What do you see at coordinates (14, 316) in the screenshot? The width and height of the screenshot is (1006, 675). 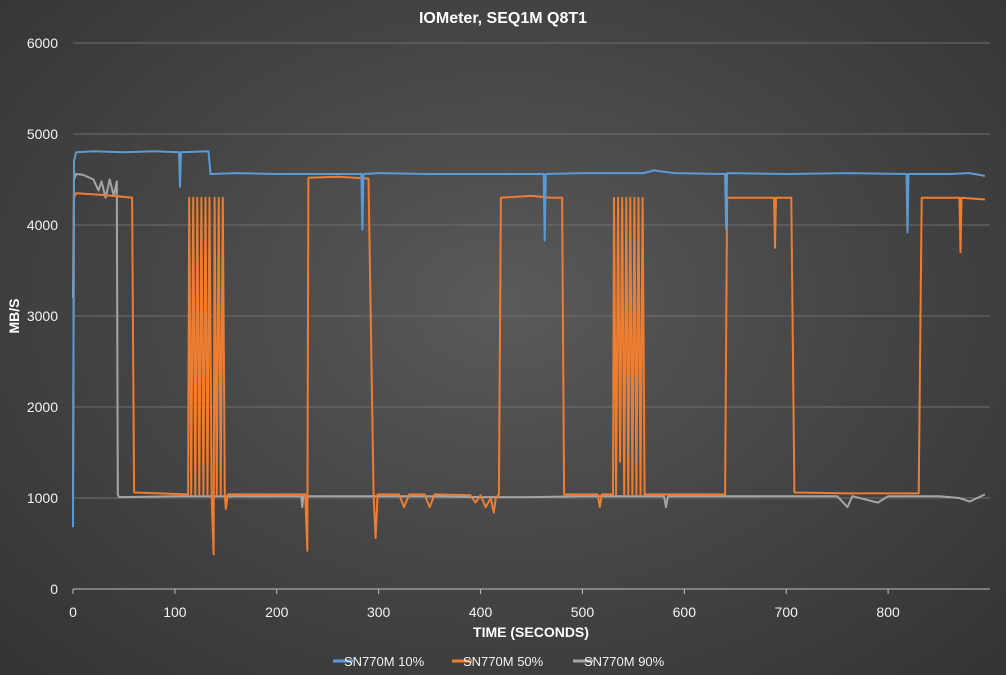 I see `y-axis-label: MB/S` at bounding box center [14, 316].